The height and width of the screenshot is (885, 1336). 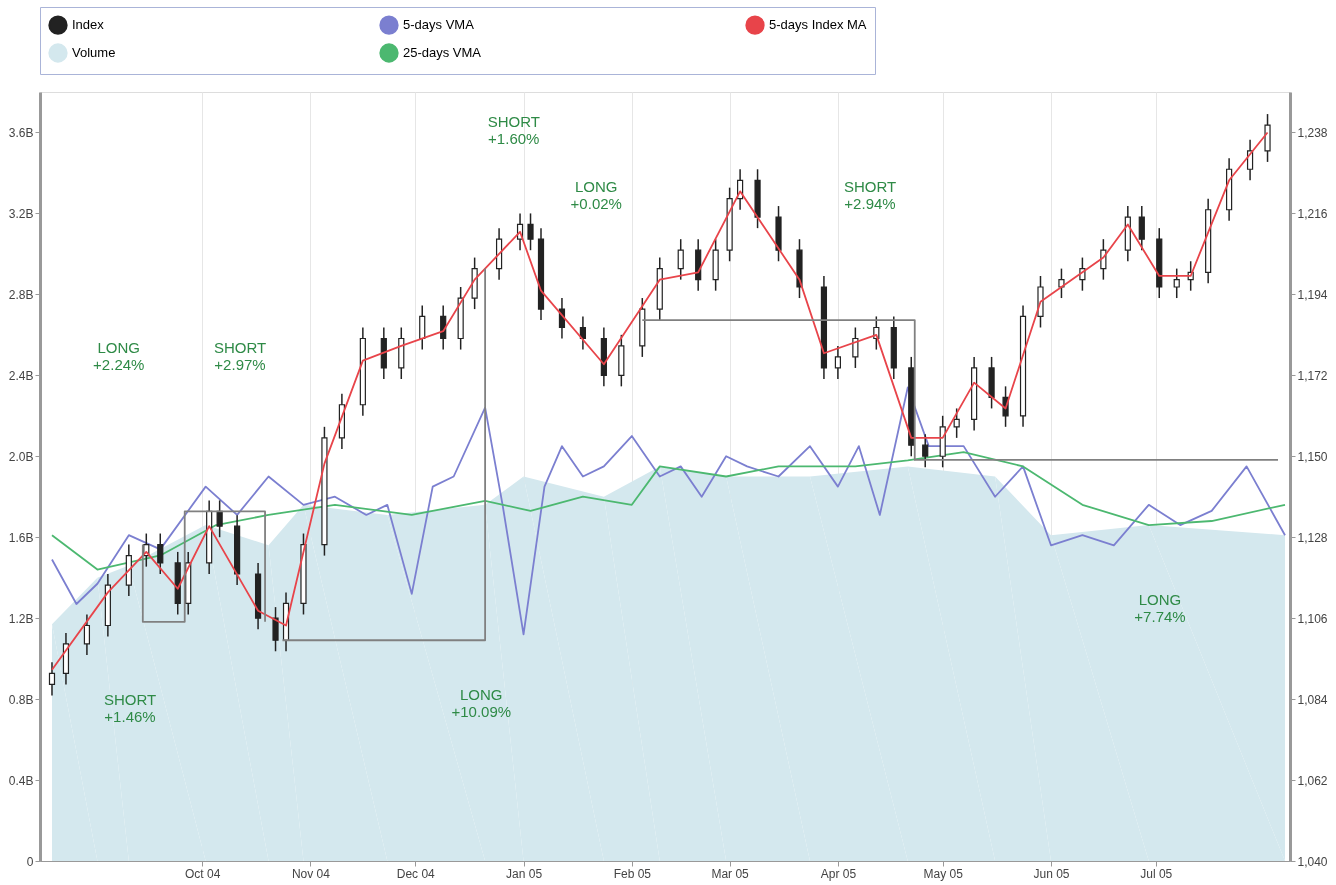 What do you see at coordinates (21, 699) in the screenshot?
I see `y-tick-label: 0.8B` at bounding box center [21, 699].